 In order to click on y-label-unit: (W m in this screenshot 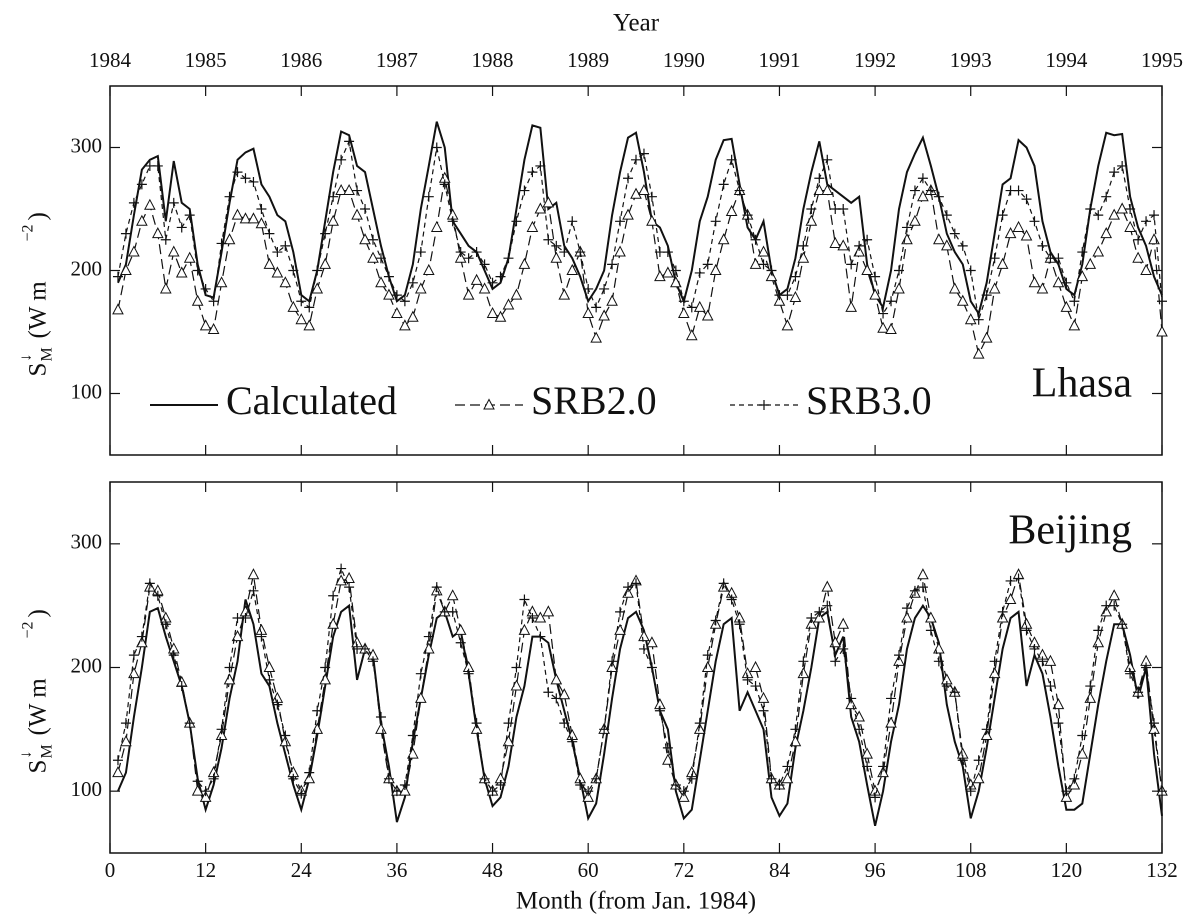, I will do `click(38, 707)`.